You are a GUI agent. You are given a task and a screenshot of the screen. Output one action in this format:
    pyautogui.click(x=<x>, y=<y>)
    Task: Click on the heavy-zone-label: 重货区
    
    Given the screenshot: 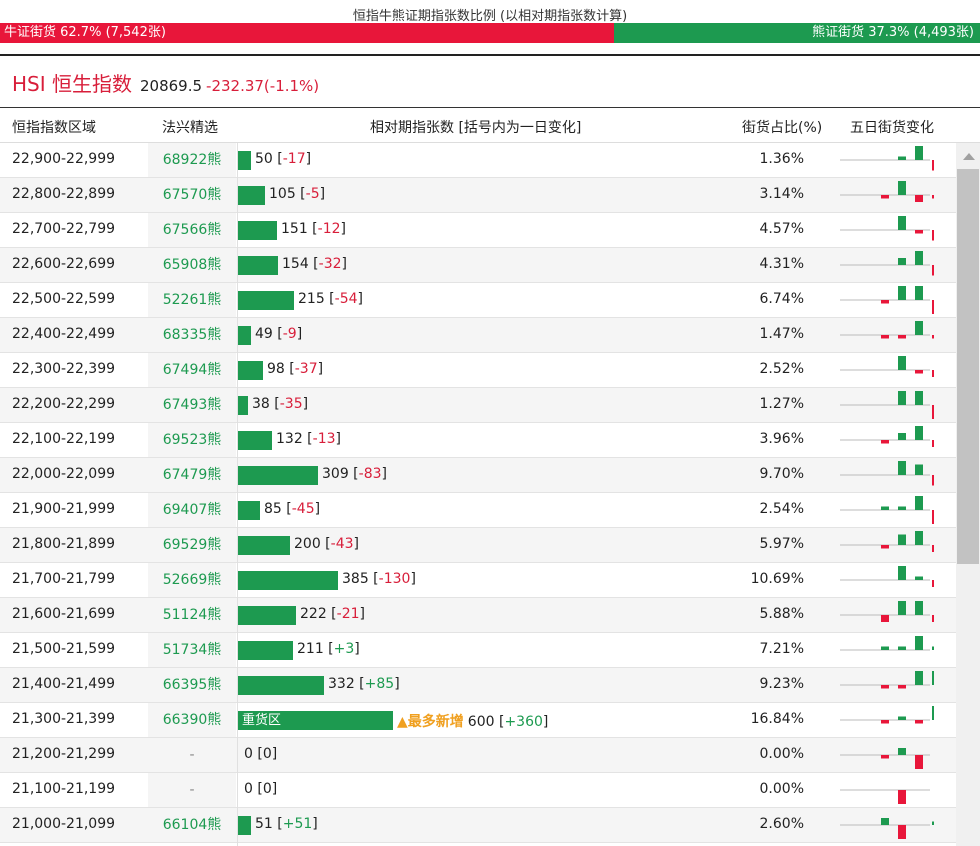 What is the action you would take?
    pyautogui.click(x=262, y=720)
    